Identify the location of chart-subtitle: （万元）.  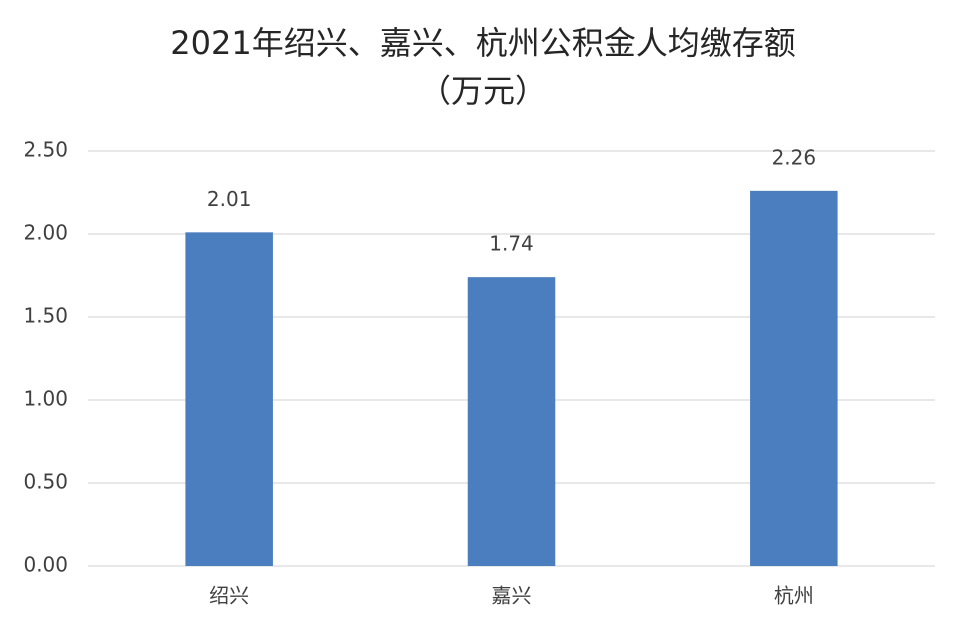
(483, 91).